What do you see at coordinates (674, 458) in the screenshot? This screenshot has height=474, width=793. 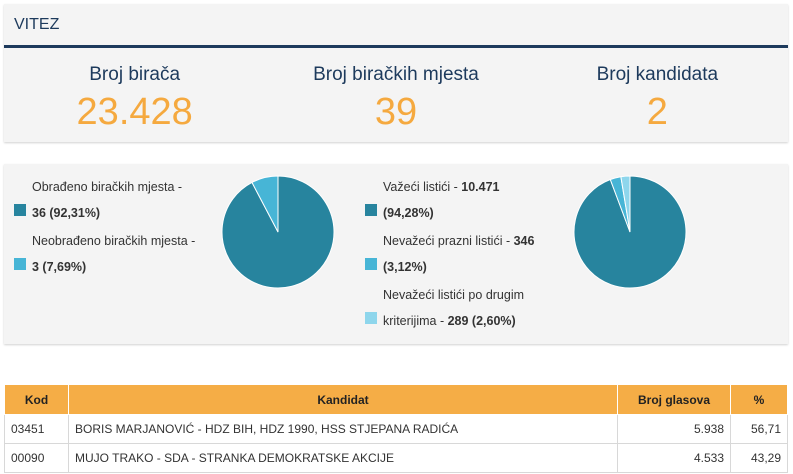 I see `cell-votes: 4.533` at bounding box center [674, 458].